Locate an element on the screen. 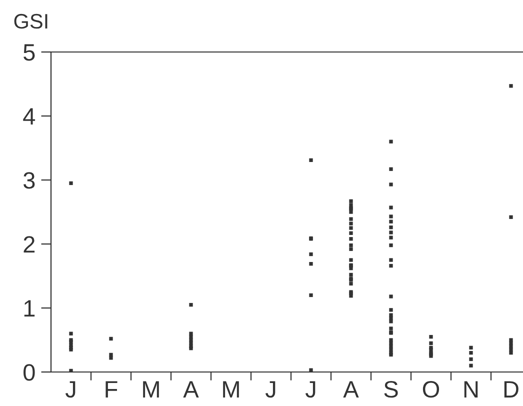  x-tick-label: O is located at coordinates (431, 389).